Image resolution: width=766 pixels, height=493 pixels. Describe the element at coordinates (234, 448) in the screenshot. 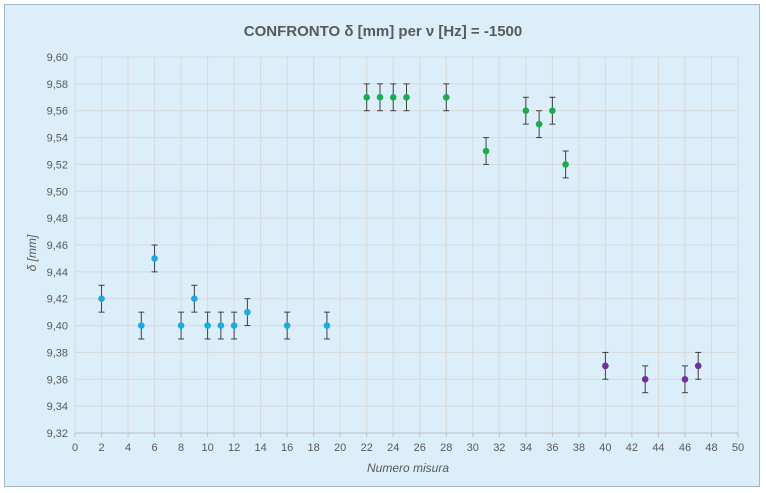

I see `x-tick-label: 12` at that location.